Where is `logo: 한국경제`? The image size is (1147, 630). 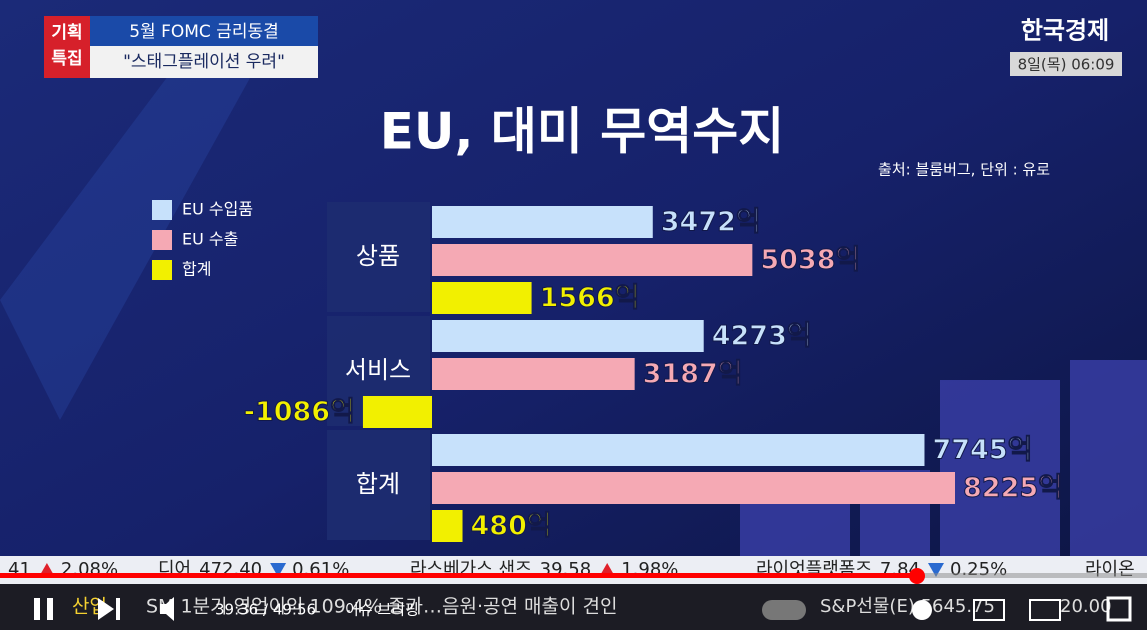
logo: 한국경제 is located at coordinates (1065, 30).